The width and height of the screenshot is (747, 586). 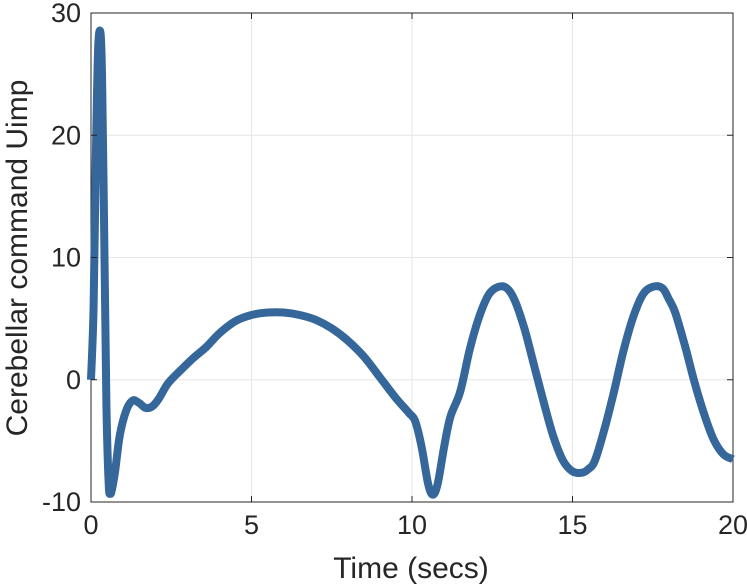 I want to click on x-tick-label: 20, so click(x=732, y=525).